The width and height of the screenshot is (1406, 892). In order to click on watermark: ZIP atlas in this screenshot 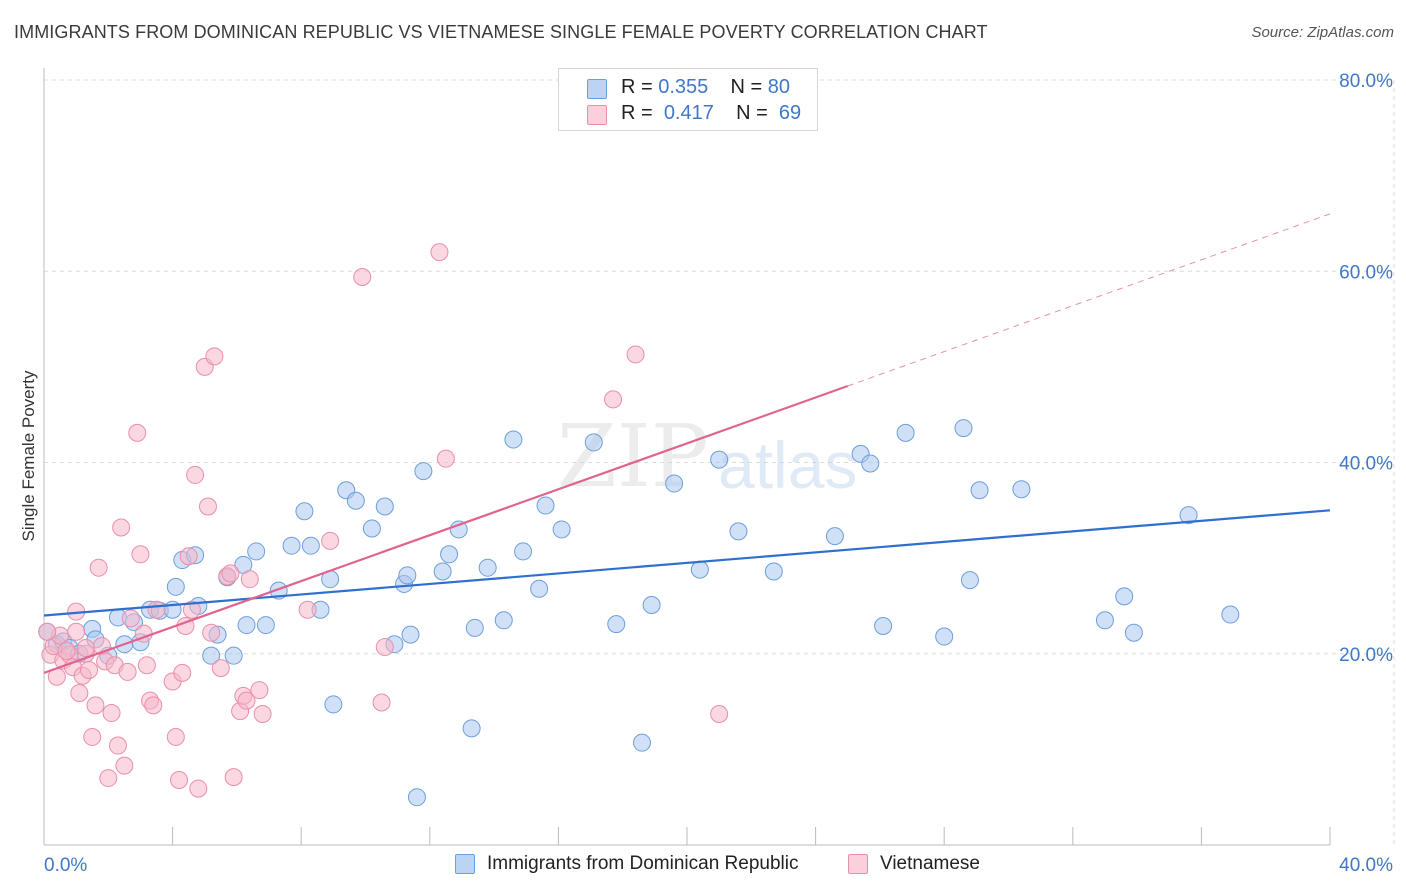, I will do `click(707, 457)`.